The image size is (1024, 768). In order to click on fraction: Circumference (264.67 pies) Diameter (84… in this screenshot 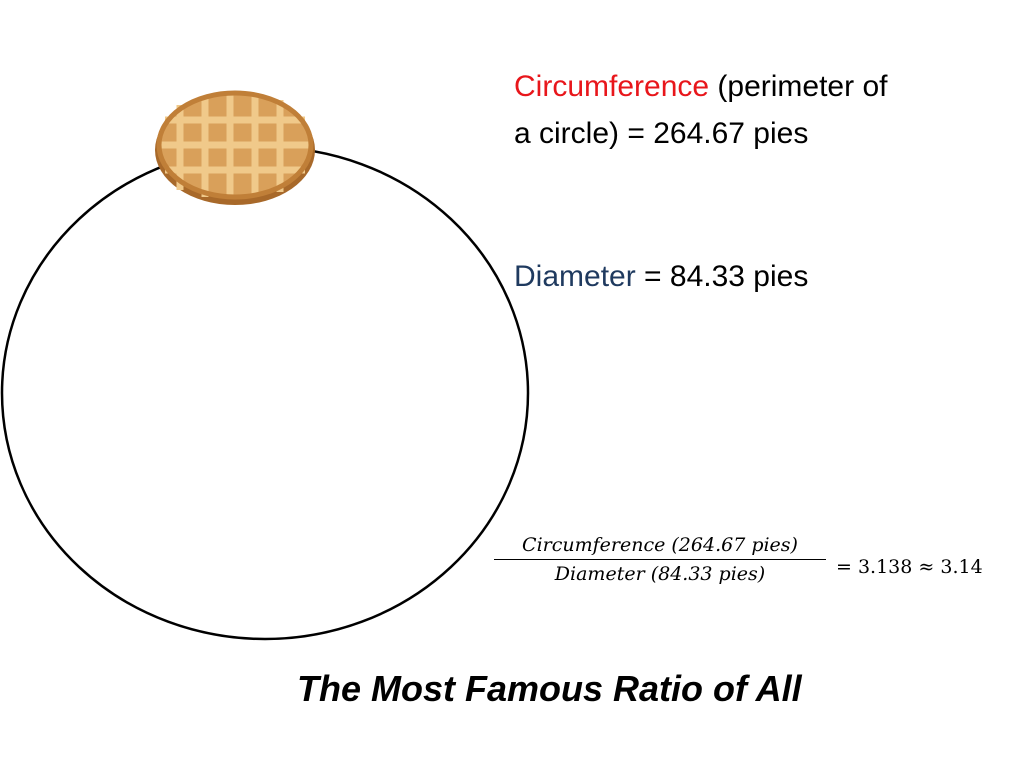, I will do `click(660, 559)`.